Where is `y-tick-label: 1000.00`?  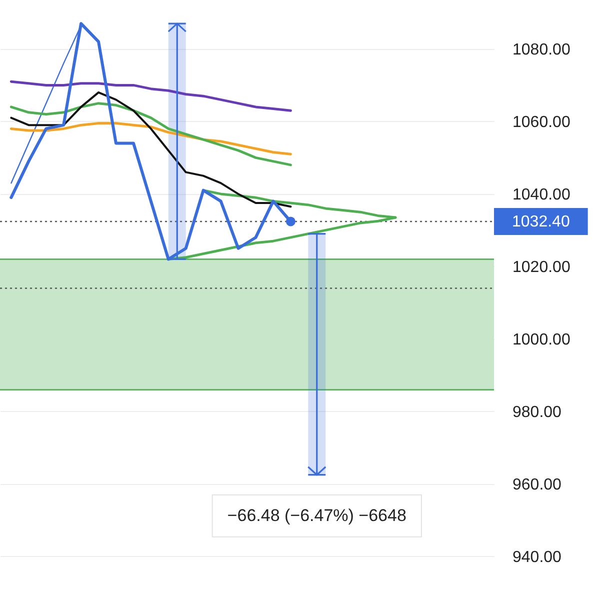
y-tick-label: 1000.00 is located at coordinates (541, 339).